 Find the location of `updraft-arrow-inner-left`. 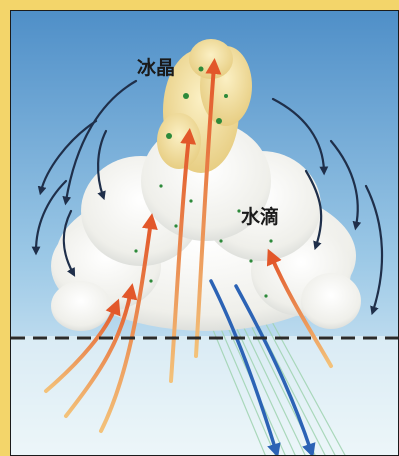

updraft-arrow-inner-left is located at coordinates (183, 255).